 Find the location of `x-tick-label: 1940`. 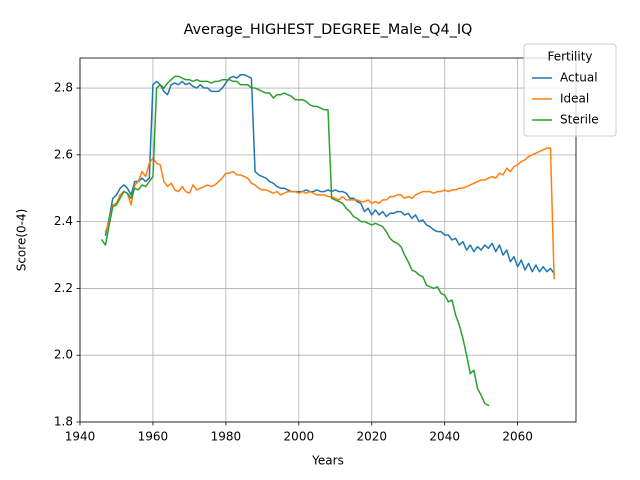

x-tick-label: 1940 is located at coordinates (80, 437).